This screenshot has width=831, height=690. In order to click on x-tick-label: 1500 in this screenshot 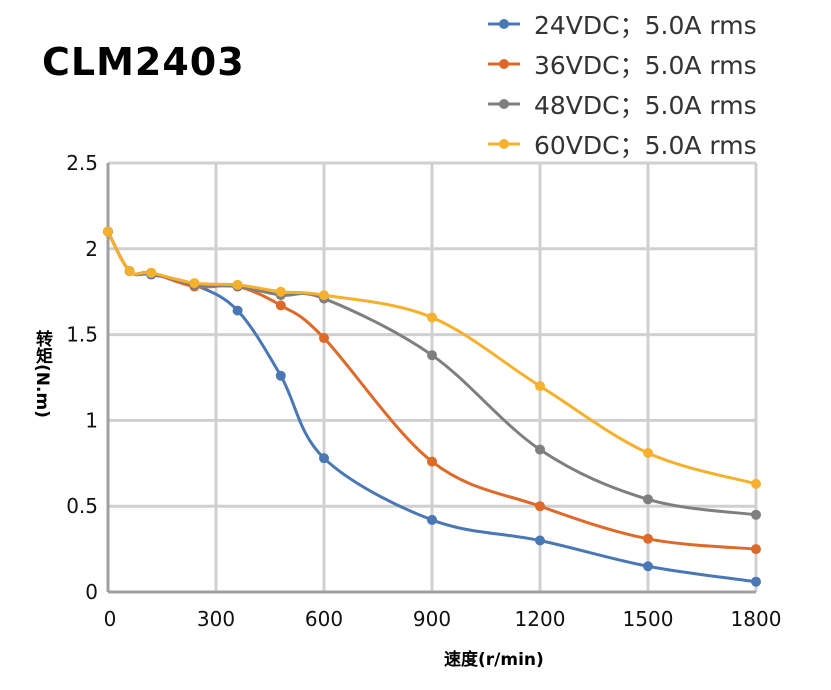, I will do `click(648, 619)`.